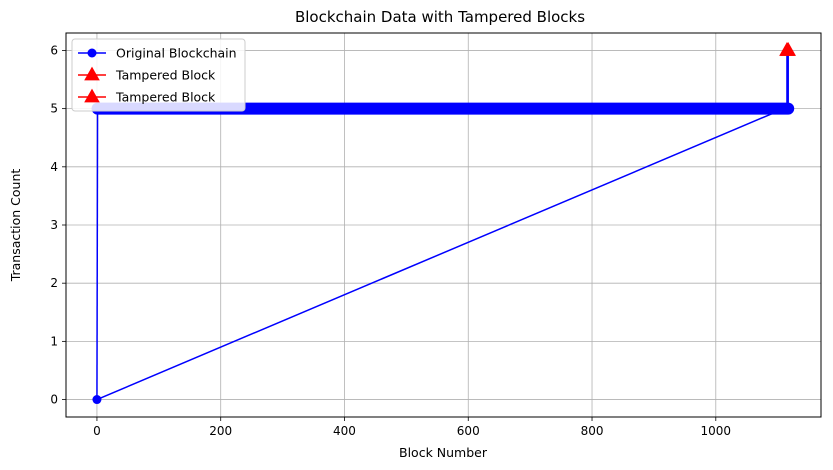 The height and width of the screenshot is (470, 833). What do you see at coordinates (443, 452) in the screenshot?
I see `x-axis-label: Block Number` at bounding box center [443, 452].